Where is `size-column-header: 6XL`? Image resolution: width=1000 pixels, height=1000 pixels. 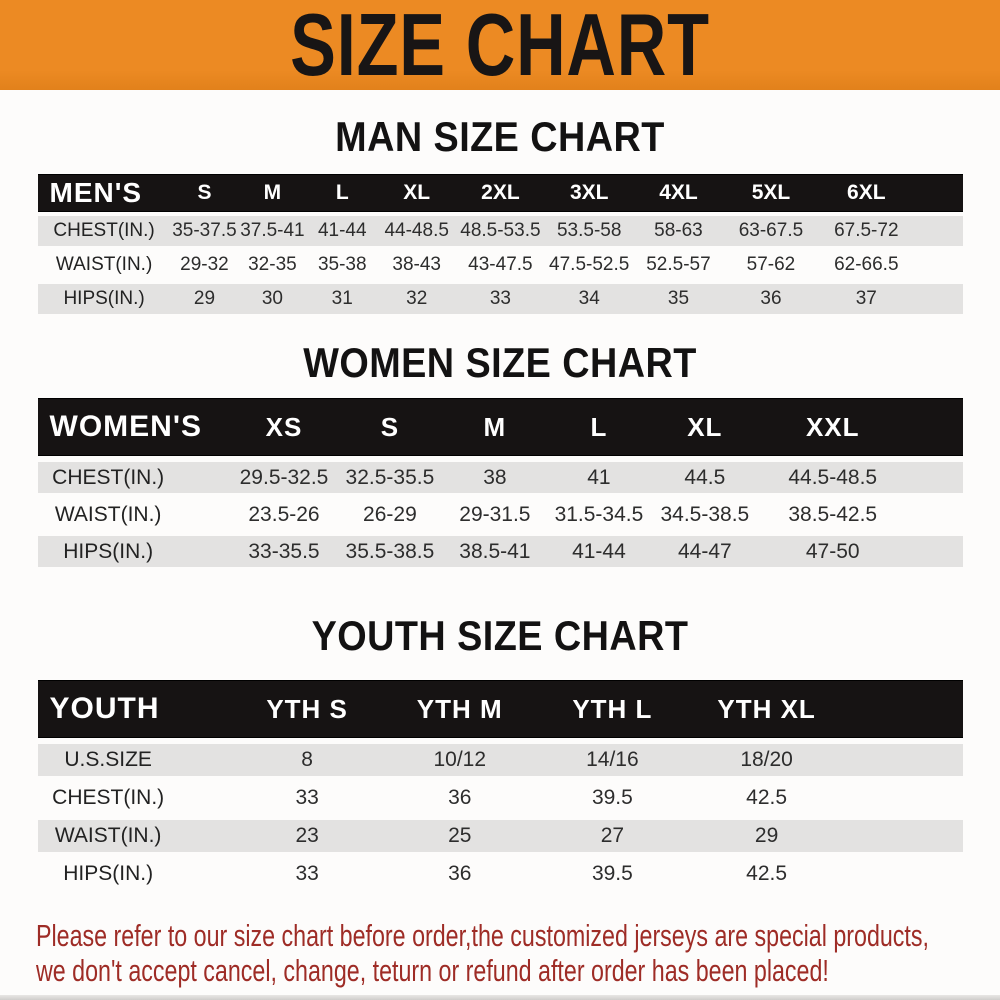
size-column-header: 6XL is located at coordinates (890, 193).